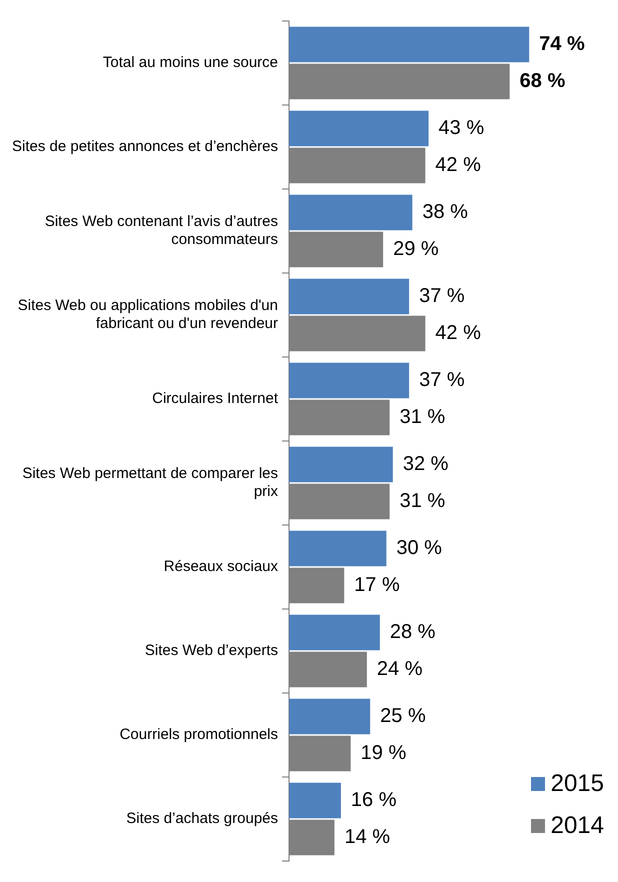  I want to click on data-label: 30 %, so click(419, 548).